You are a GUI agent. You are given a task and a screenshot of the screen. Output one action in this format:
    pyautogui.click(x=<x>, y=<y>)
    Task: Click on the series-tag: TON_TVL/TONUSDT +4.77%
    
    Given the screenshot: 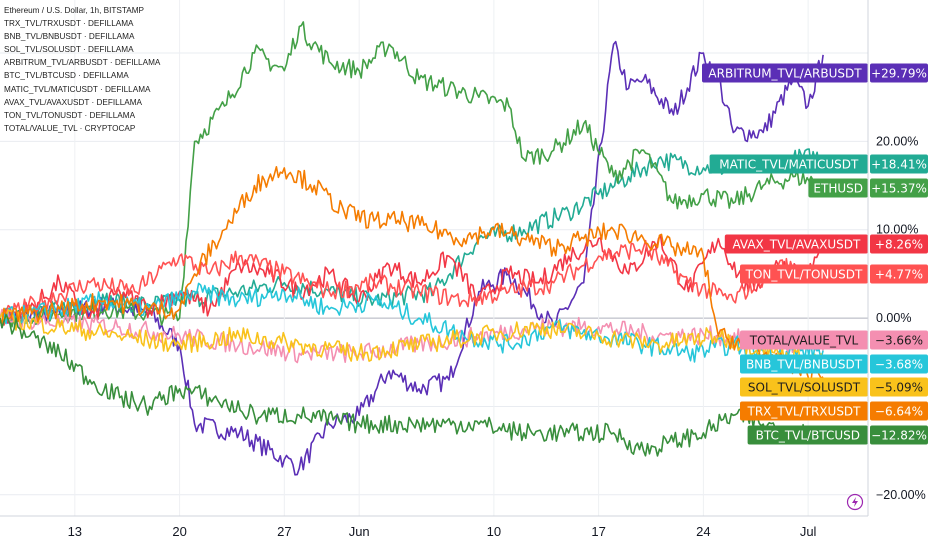 What is the action you would take?
    pyautogui.click(x=834, y=274)
    